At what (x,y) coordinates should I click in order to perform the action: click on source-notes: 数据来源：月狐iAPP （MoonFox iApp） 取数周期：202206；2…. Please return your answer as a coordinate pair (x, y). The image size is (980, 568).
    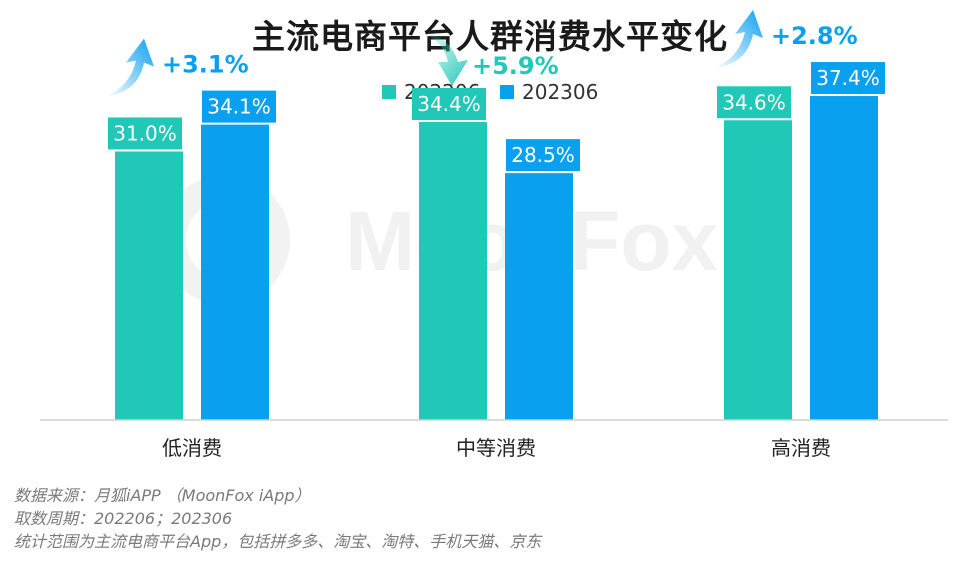
    Looking at the image, I should click on (277, 518).